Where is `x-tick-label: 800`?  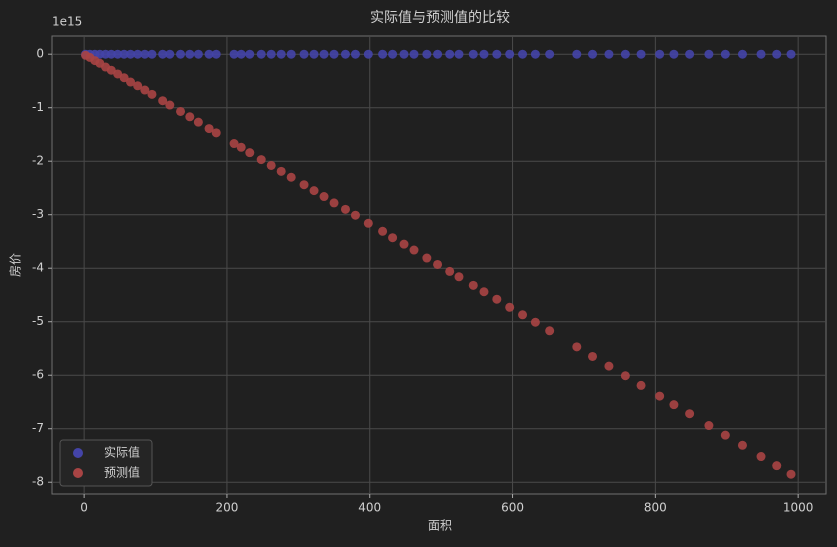 x-tick-label: 800 is located at coordinates (655, 508).